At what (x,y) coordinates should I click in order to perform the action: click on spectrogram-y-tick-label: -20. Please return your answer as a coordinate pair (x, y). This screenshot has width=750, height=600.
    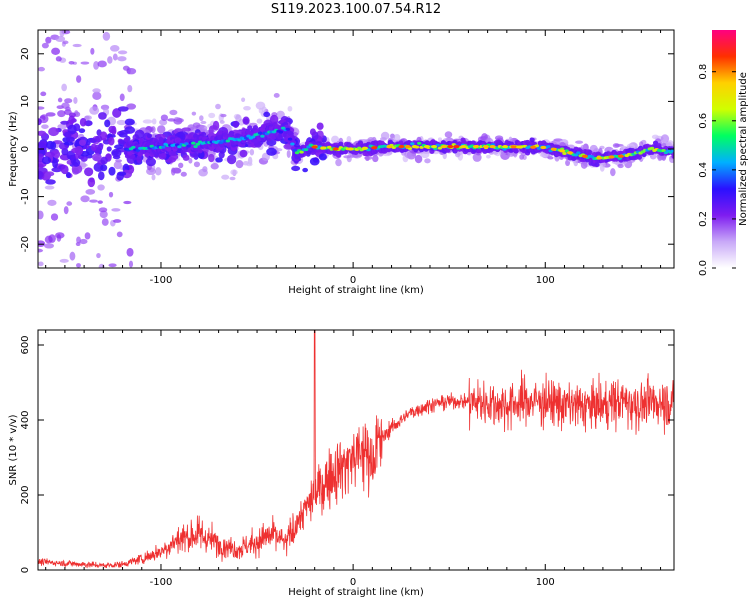
    Looking at the image, I should click on (25, 244).